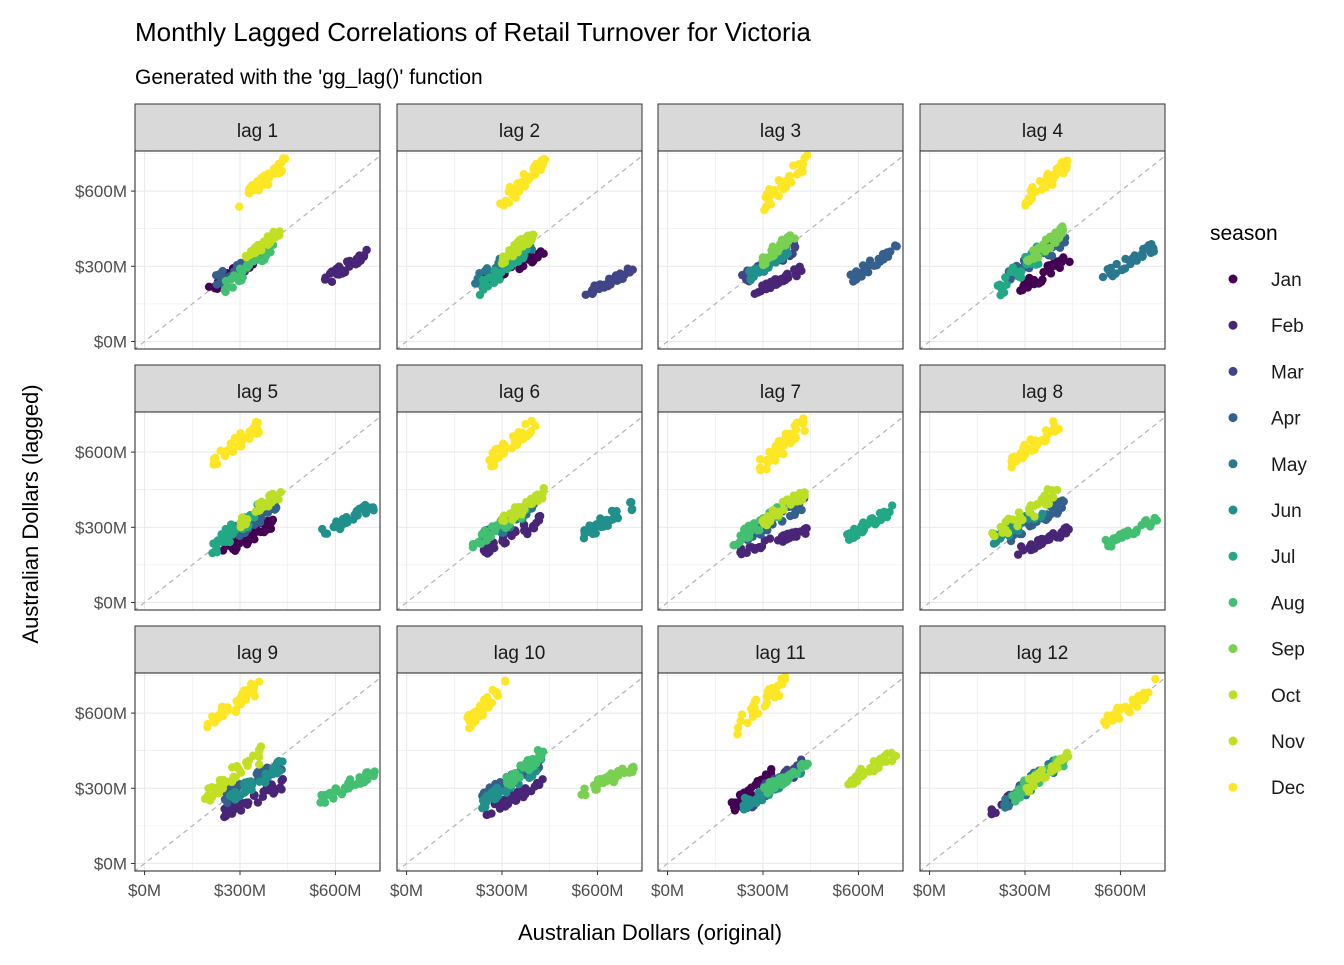 This screenshot has height=965, width=1344. I want to click on legend-label: Jan, so click(1286, 280).